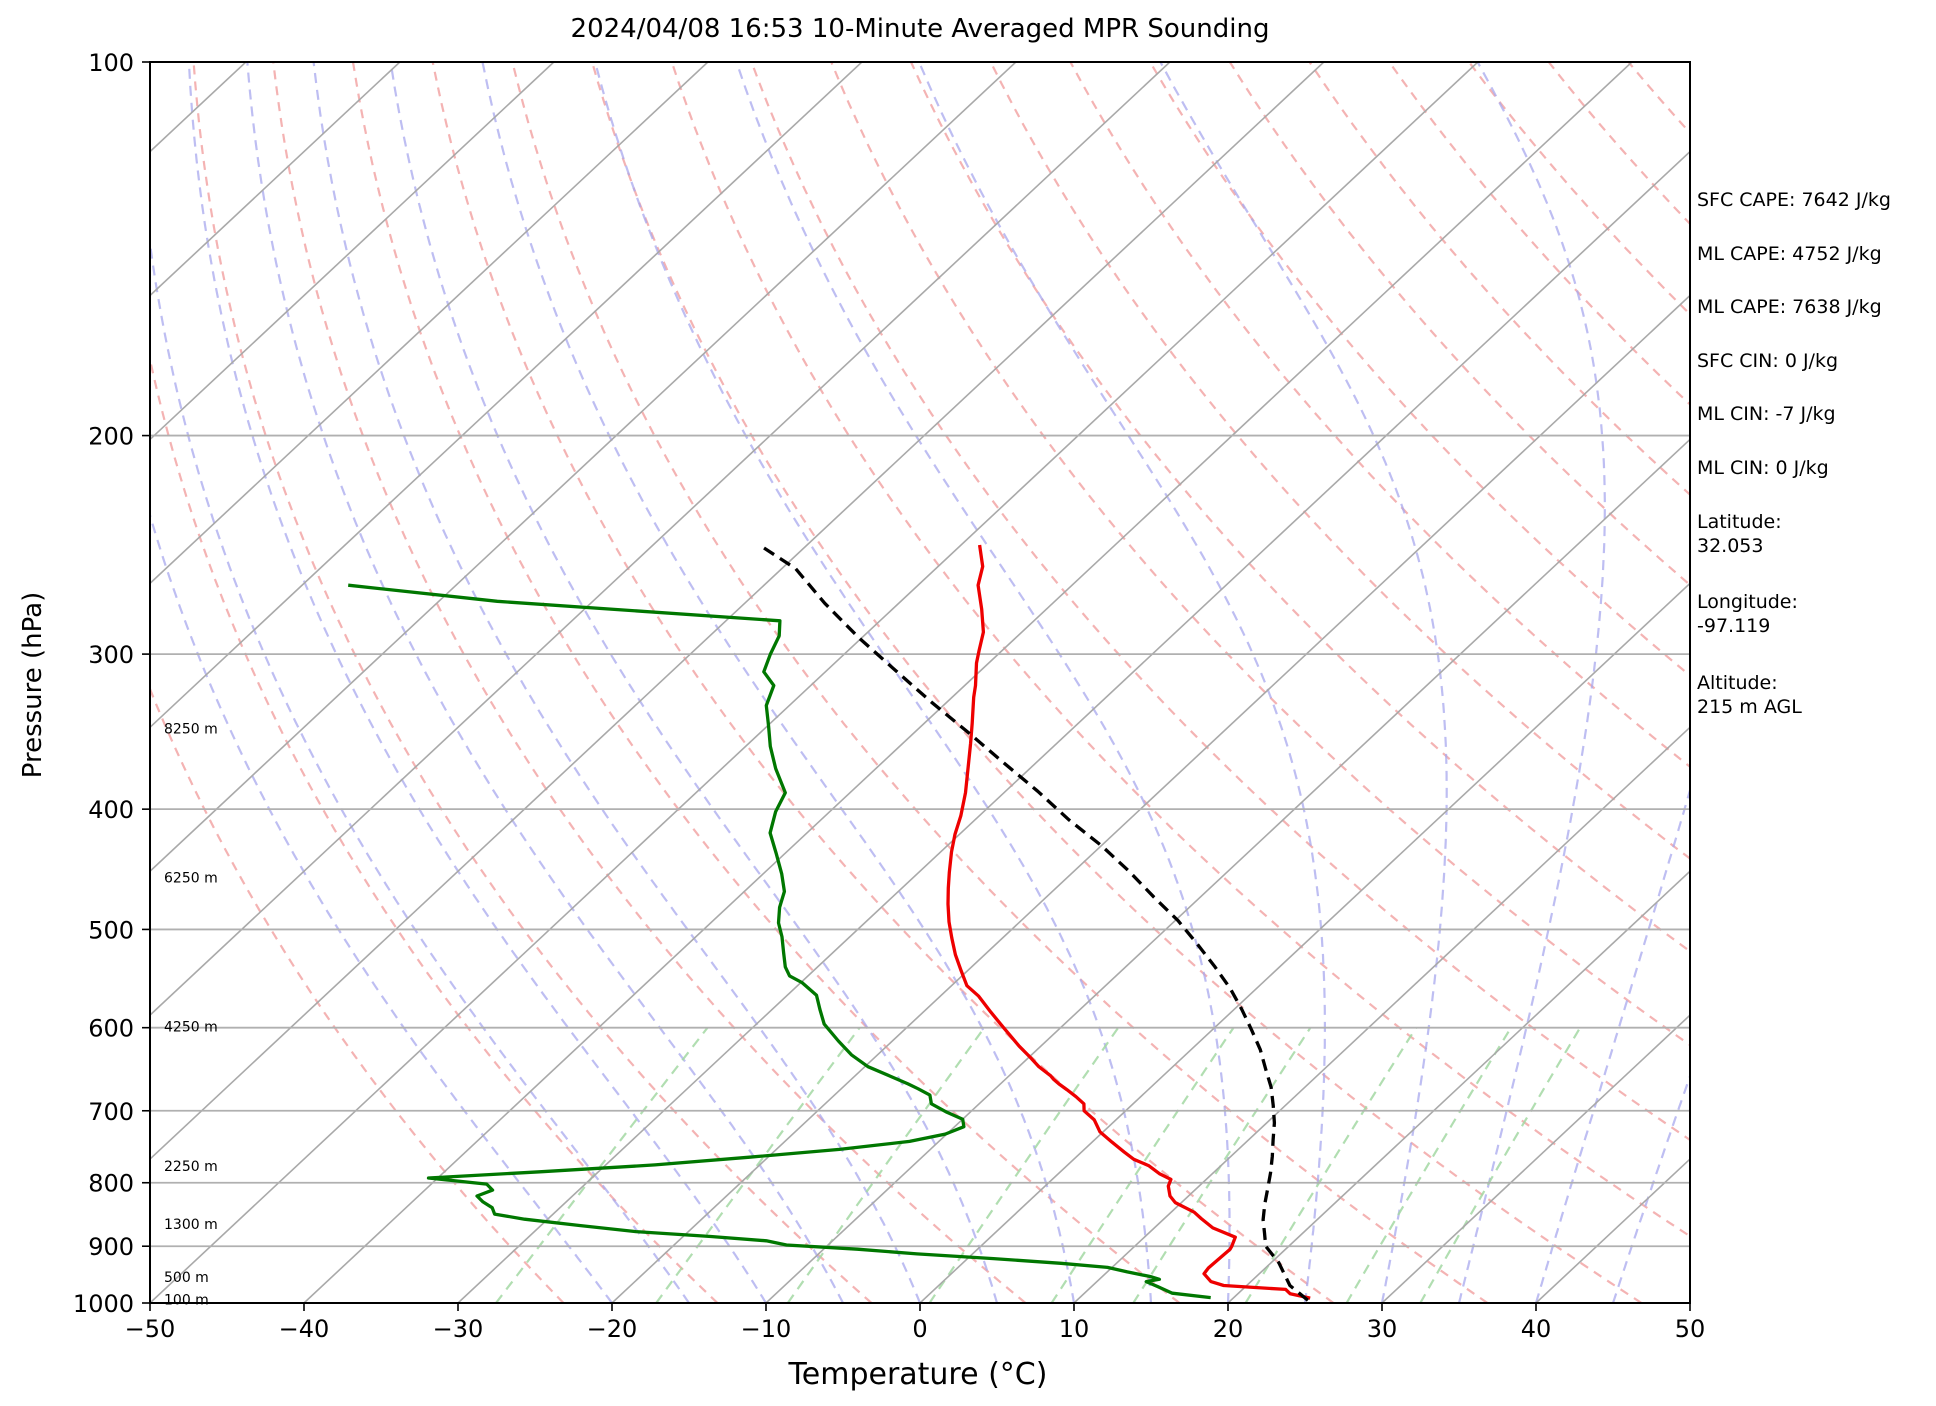 The image size is (1936, 1406). Describe the element at coordinates (1789, 307) in the screenshot. I see `ml-cape-label-2: ML CAPE: 7638 J/kg` at that location.